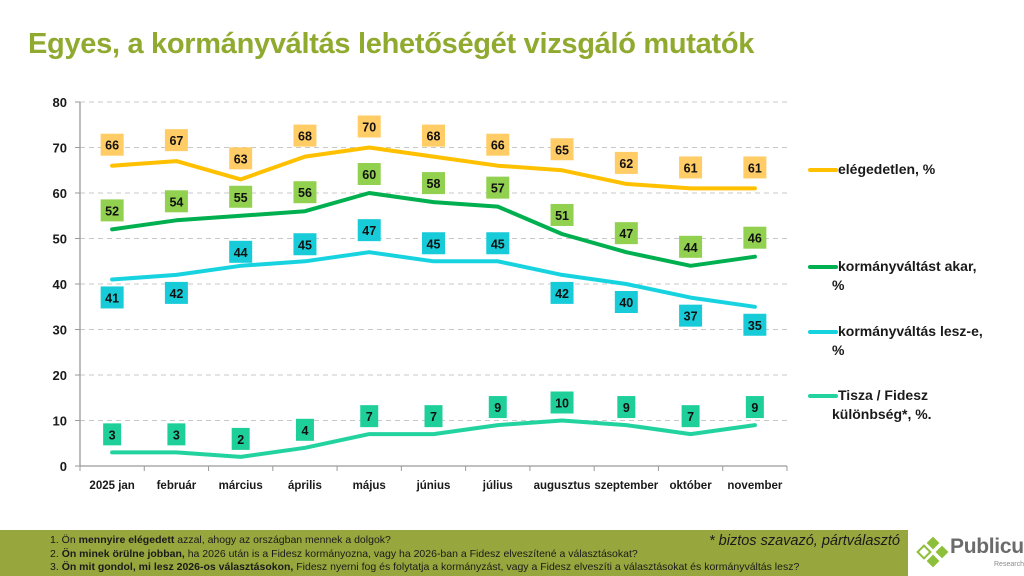  What do you see at coordinates (887, 169) in the screenshot?
I see `legend-label-line: elégedetlen, %` at bounding box center [887, 169].